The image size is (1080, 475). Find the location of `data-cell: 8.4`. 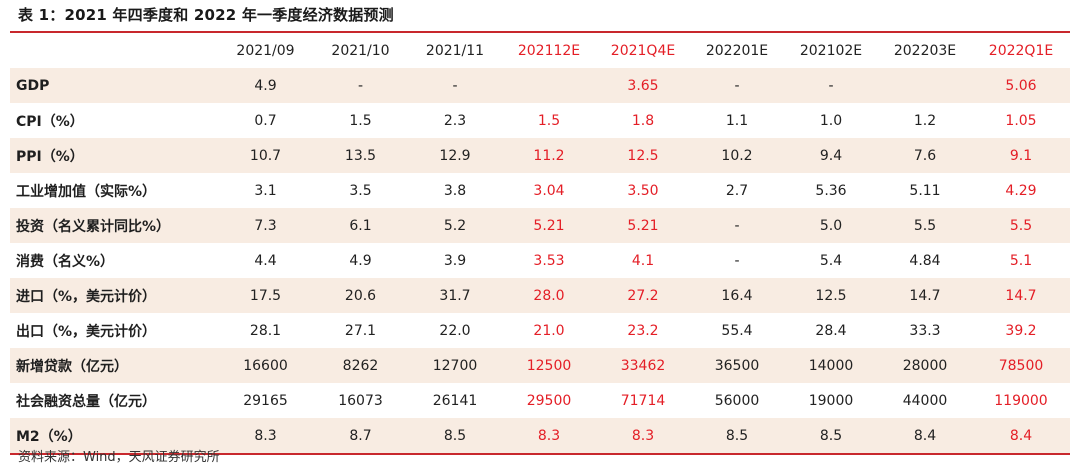

data-cell: 8.4 is located at coordinates (925, 435).